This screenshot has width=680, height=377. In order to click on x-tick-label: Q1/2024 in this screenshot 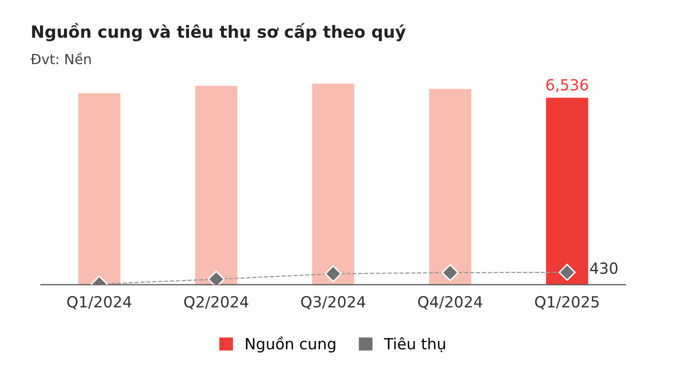, I will do `click(99, 303)`.